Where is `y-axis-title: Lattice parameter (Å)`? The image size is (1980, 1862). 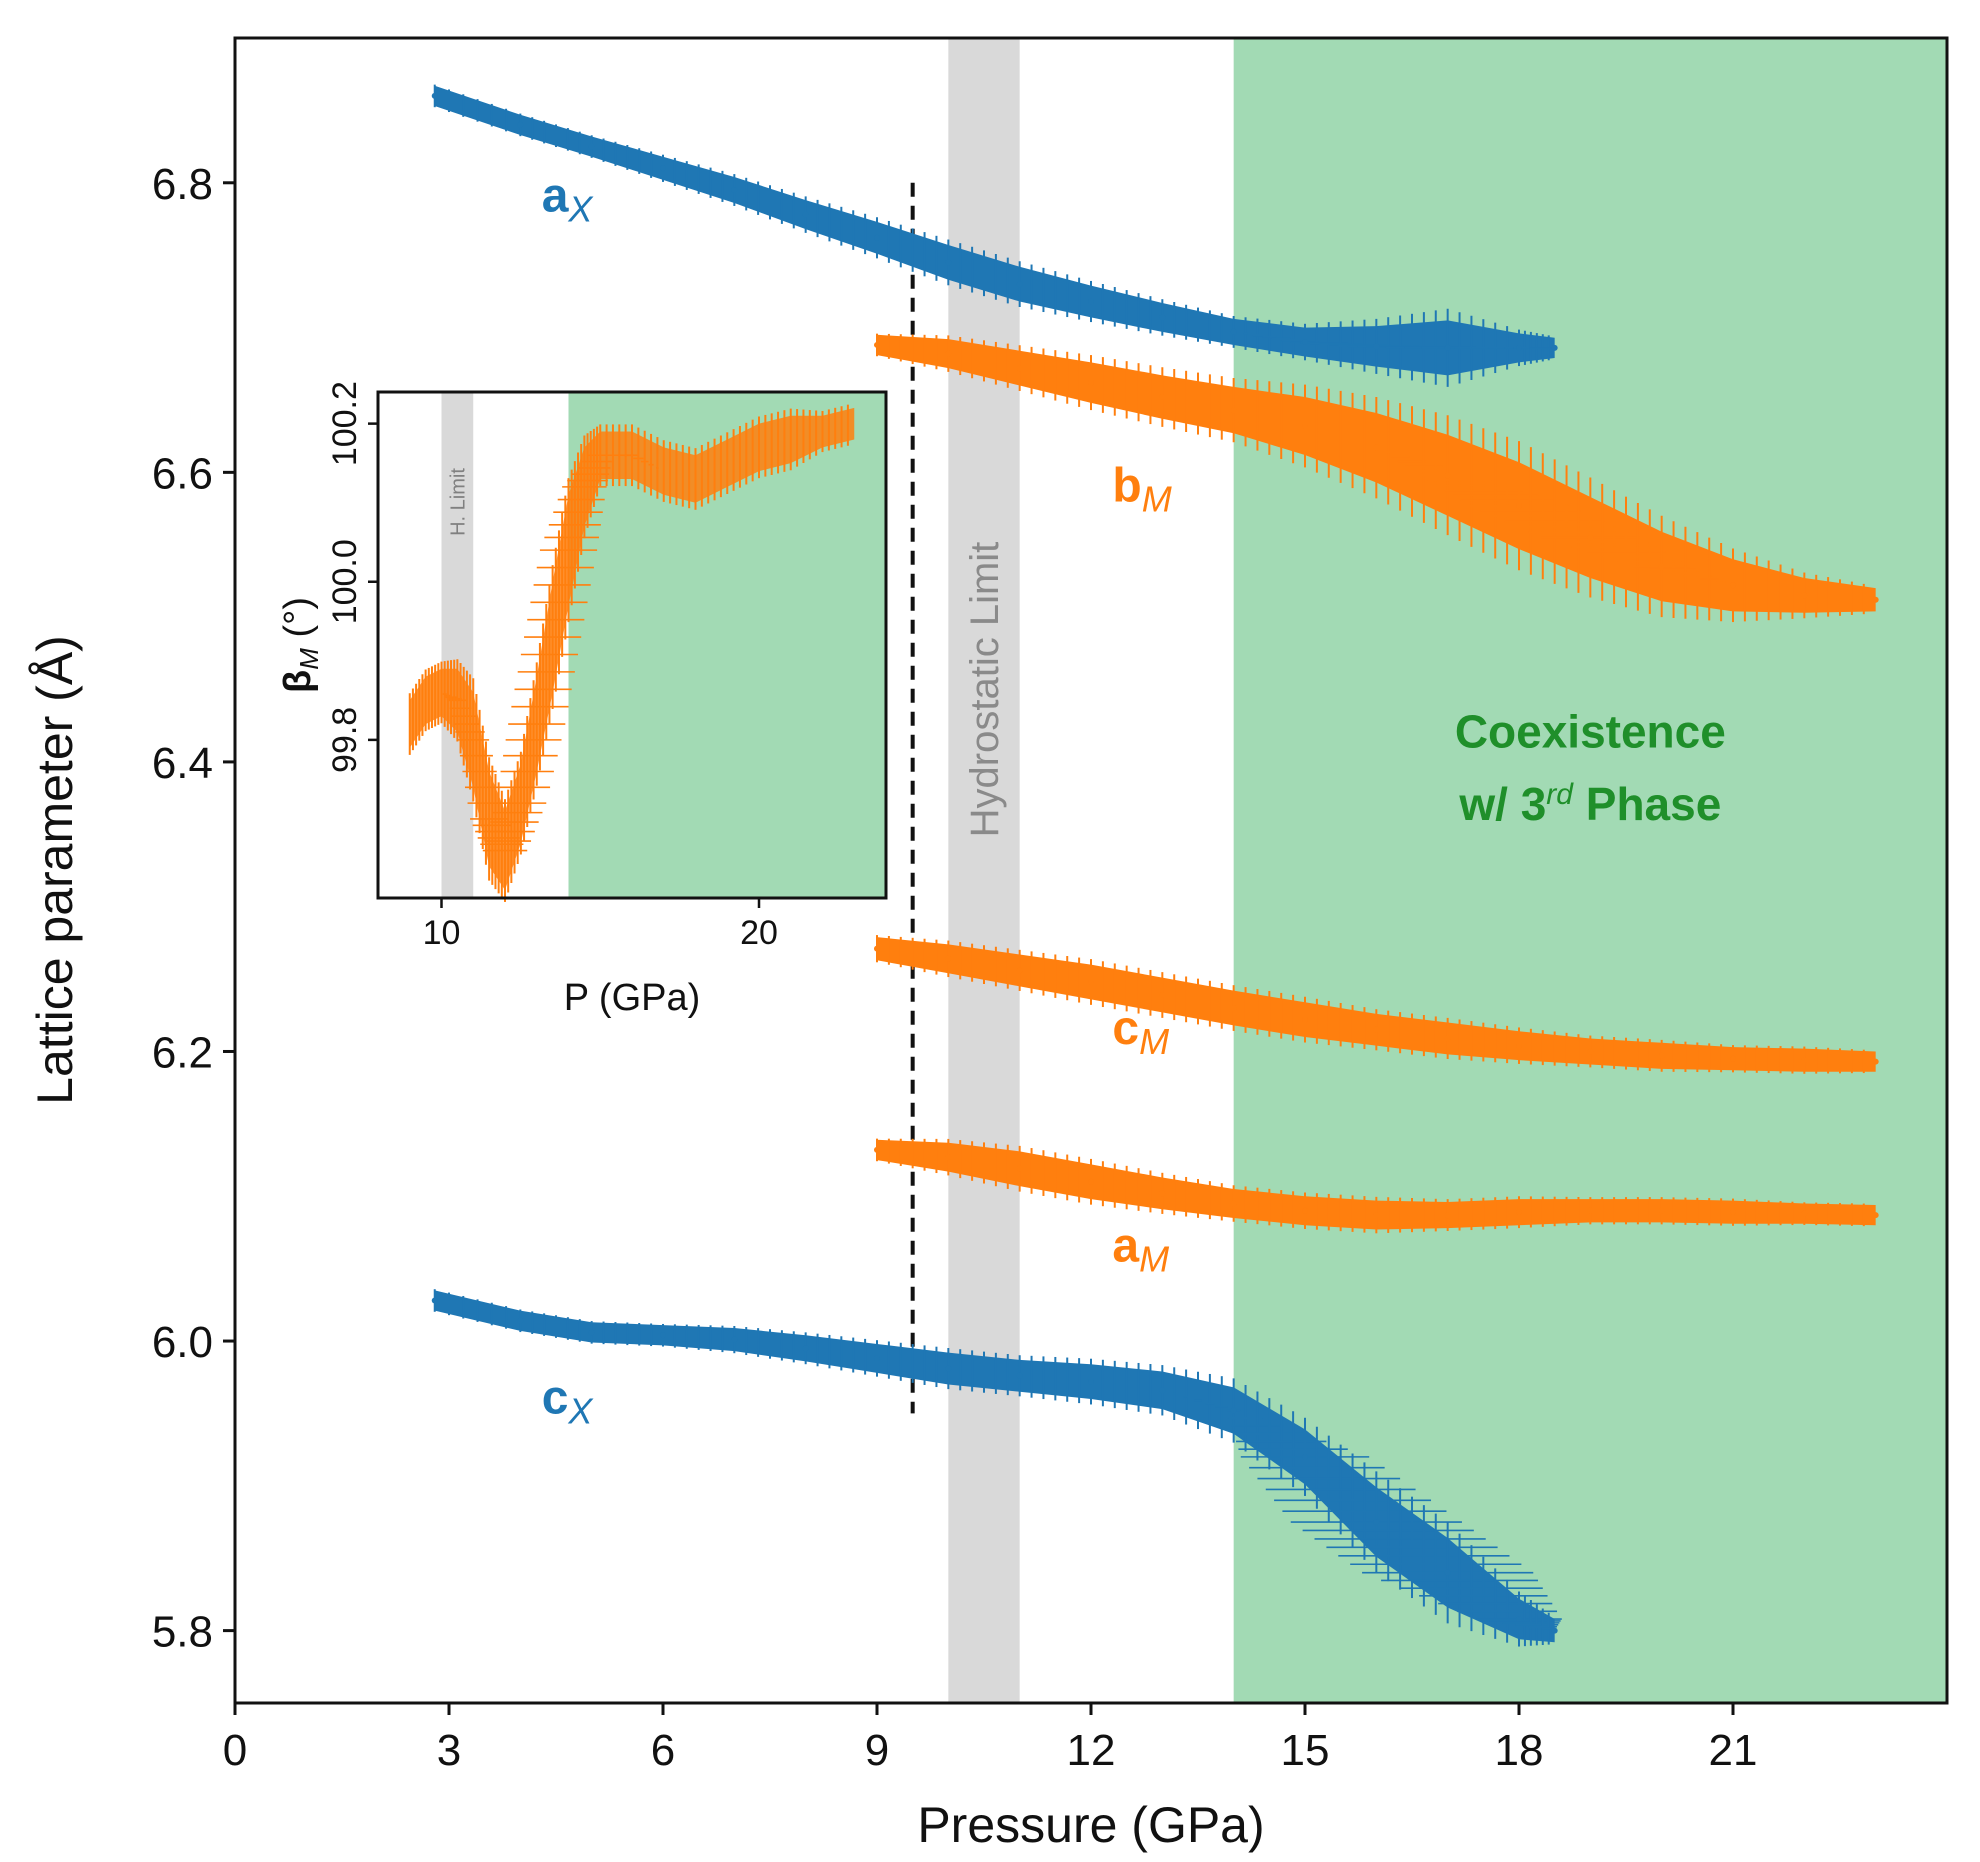 y-axis-title: Lattice parameter (Å) is located at coordinates (55, 870).